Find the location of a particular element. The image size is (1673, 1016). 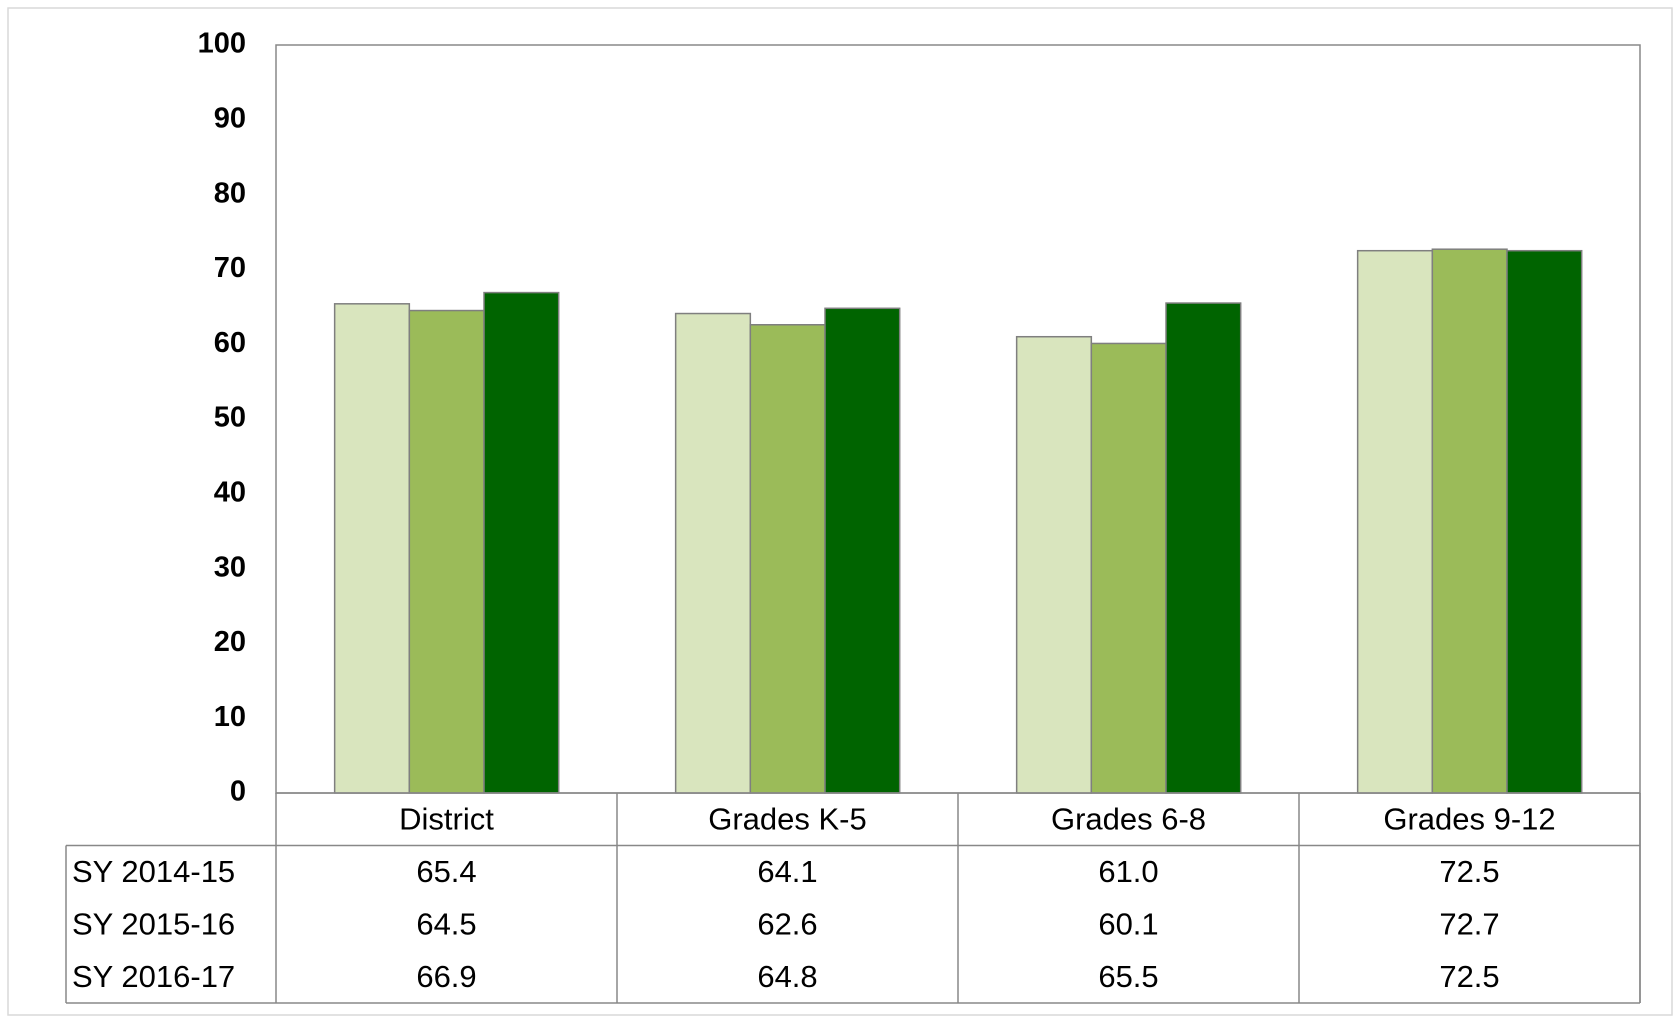

data-label: 64.5 is located at coordinates (446, 923).